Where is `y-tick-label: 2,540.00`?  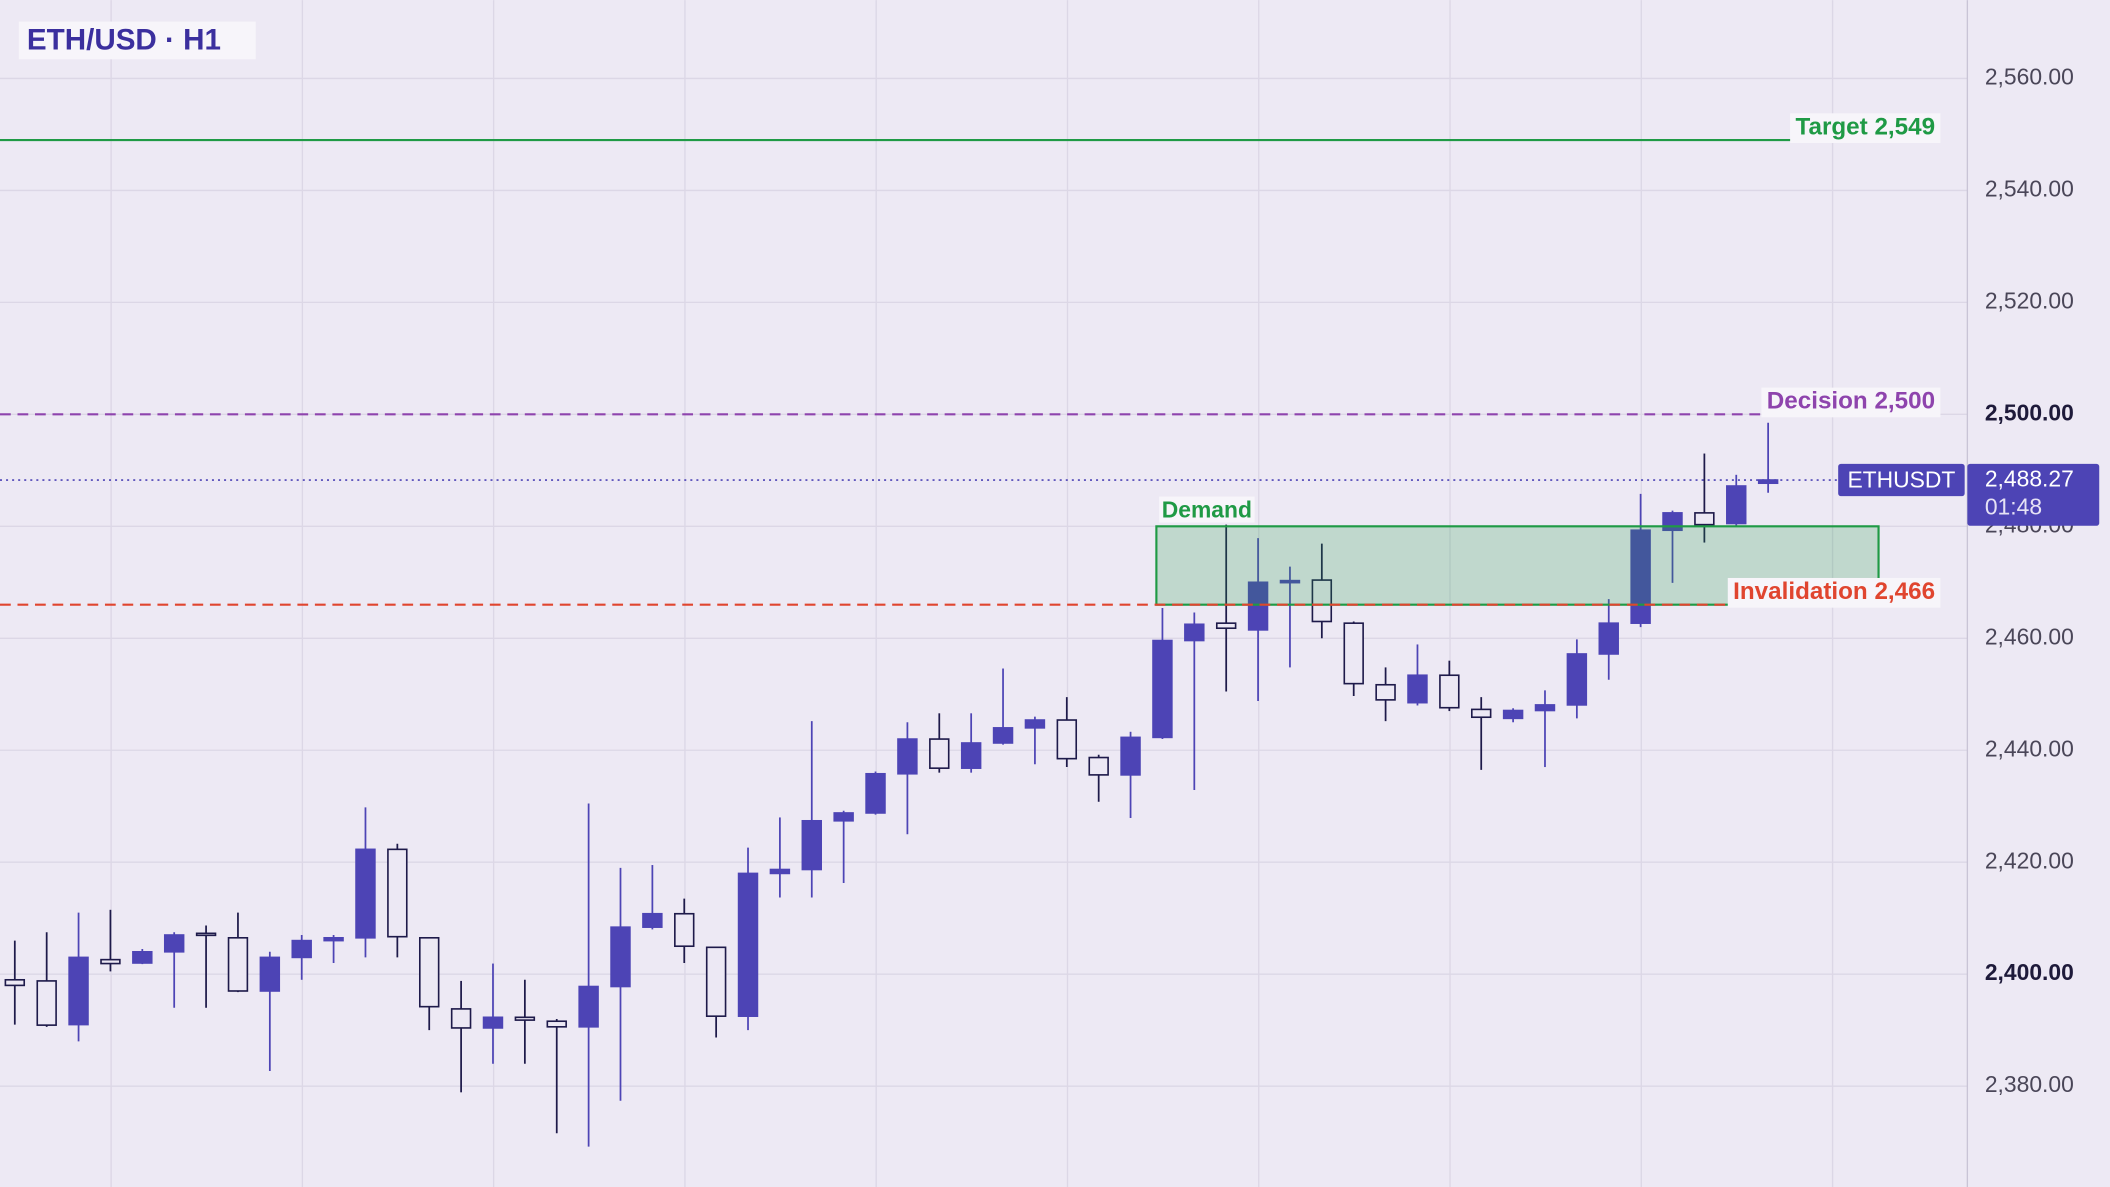
y-tick-label: 2,540.00 is located at coordinates (2029, 188).